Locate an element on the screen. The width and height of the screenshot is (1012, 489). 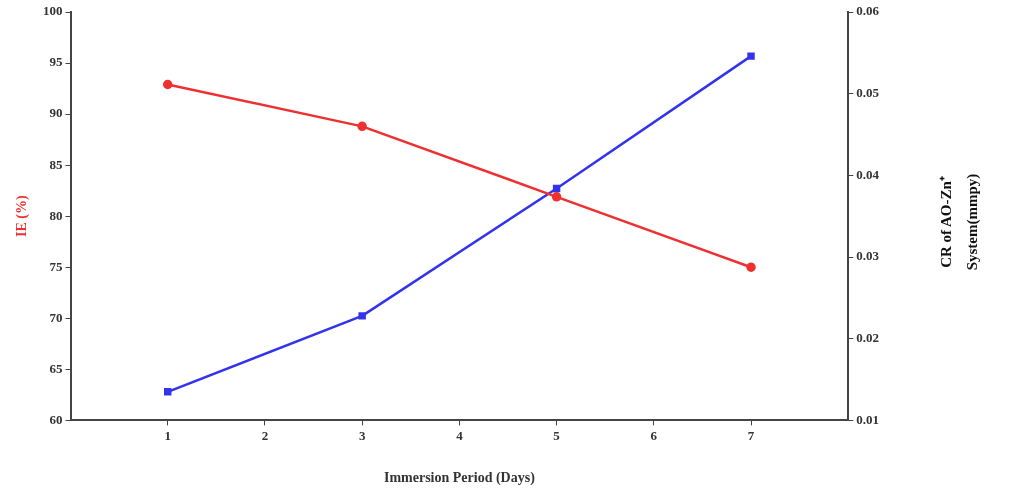
y-tick-label: 95 is located at coordinates (56, 62).